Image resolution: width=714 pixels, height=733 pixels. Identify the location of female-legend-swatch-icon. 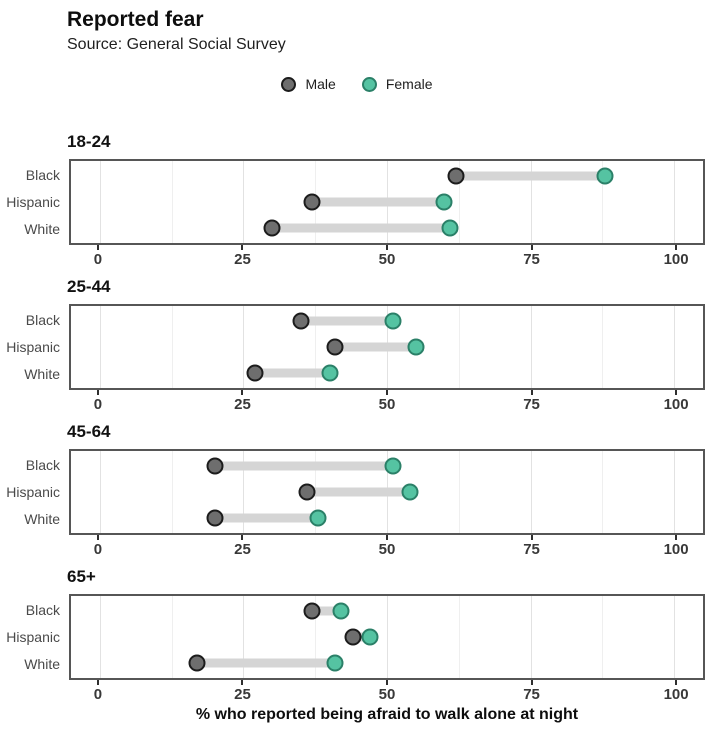
(369, 84).